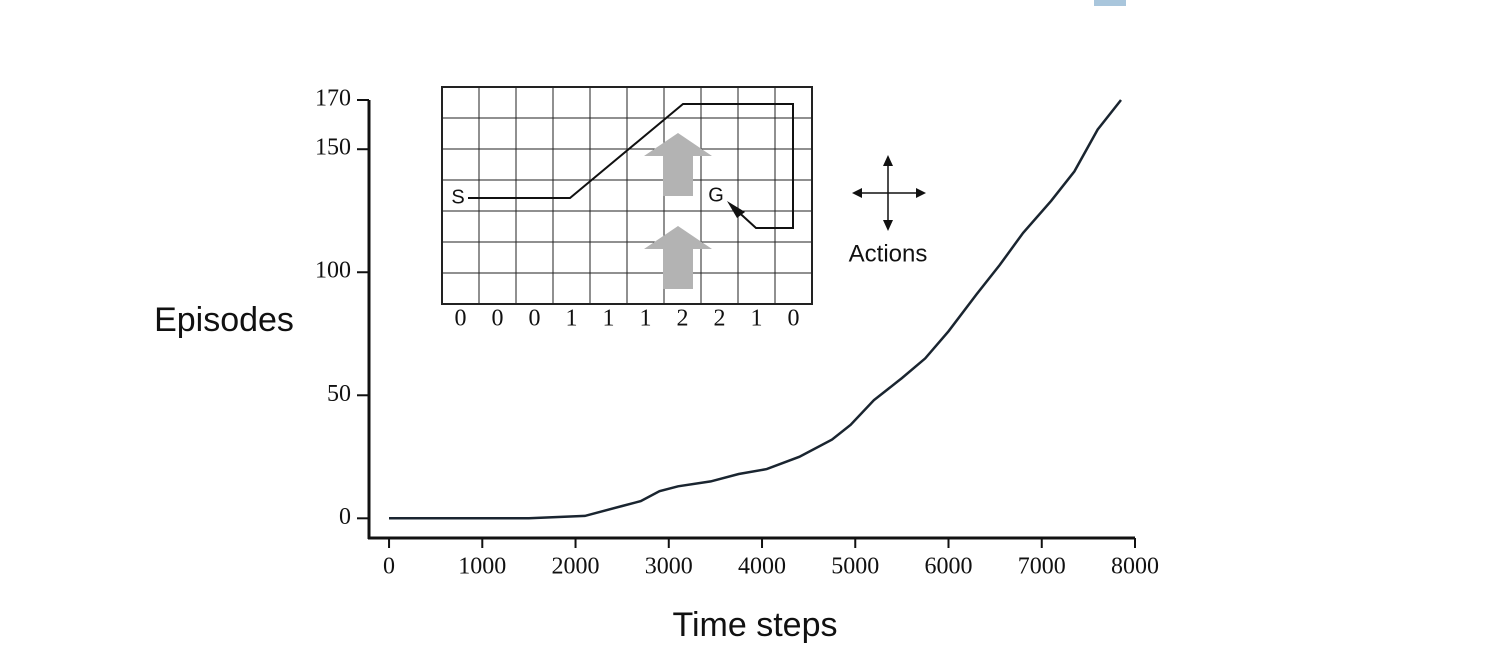  I want to click on decoration, so click(1110, 3).